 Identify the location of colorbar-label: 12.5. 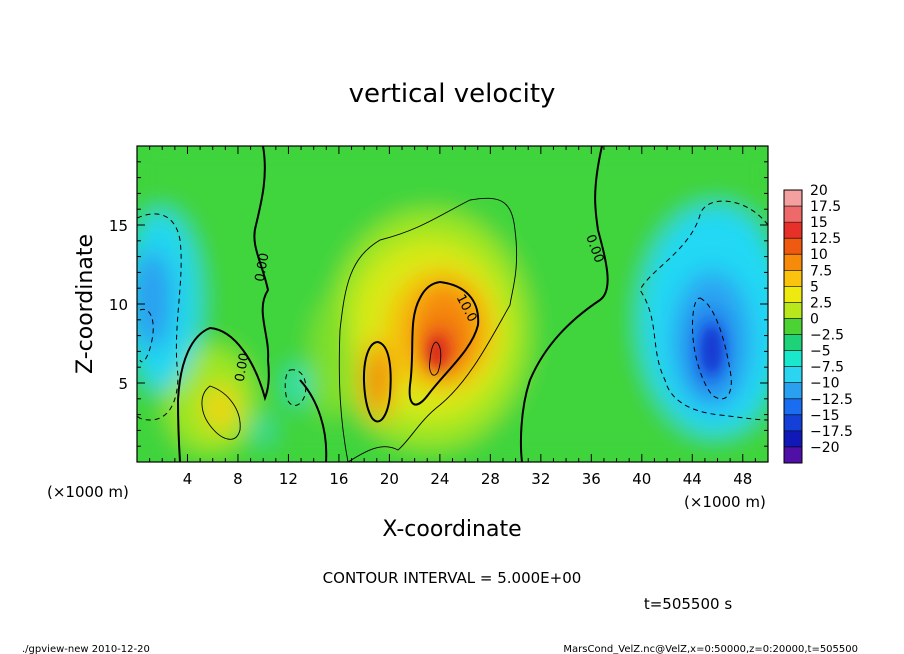
(825, 239).